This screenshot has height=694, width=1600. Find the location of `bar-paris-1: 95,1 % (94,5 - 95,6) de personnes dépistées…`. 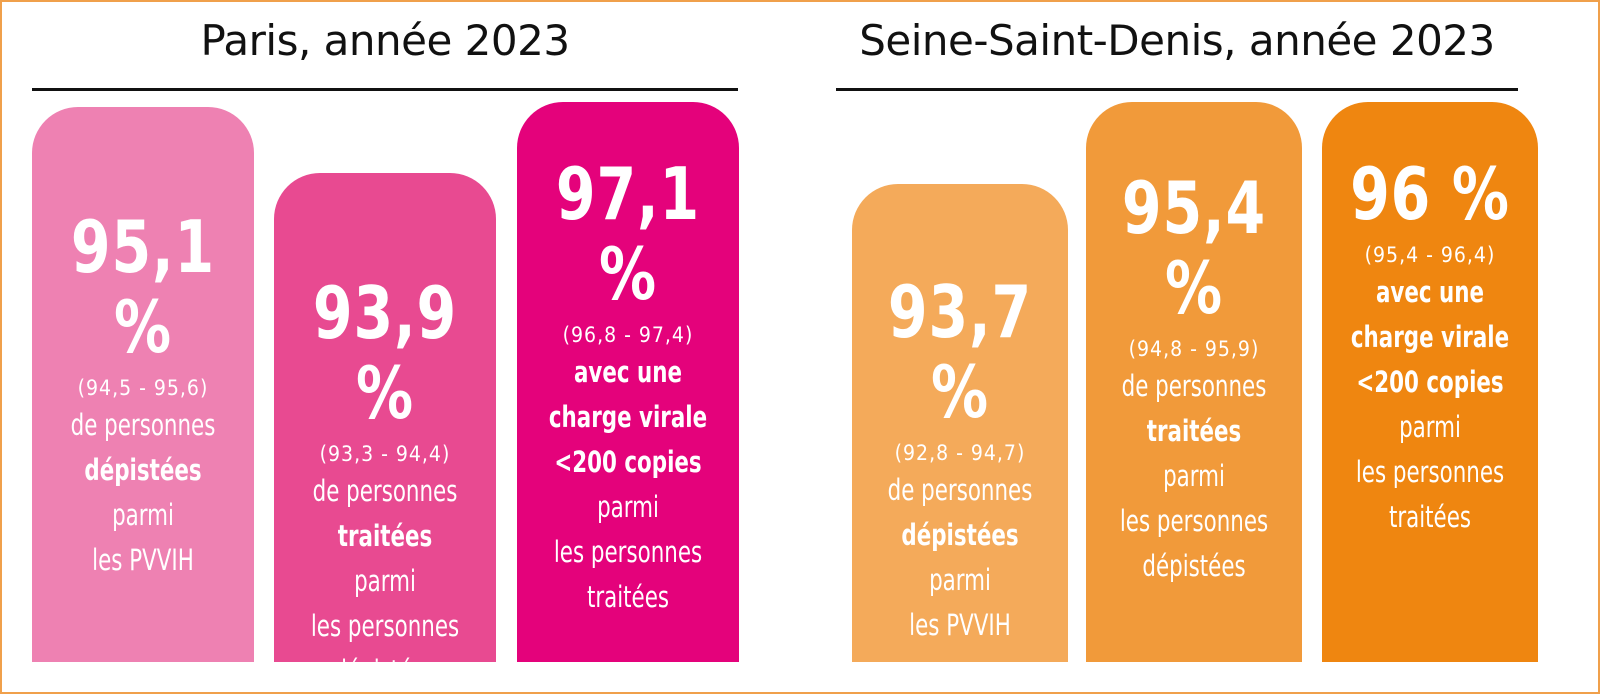

bar-paris-1: 95,1 % (94,5 - 95,6) de personnes dépistées… is located at coordinates (143, 384).